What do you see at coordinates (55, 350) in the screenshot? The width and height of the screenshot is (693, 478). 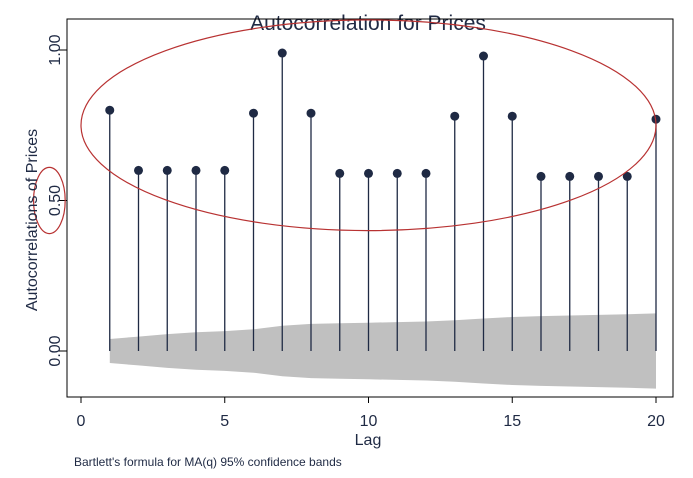 I see `y-tick-label: 0.00` at bounding box center [55, 350].